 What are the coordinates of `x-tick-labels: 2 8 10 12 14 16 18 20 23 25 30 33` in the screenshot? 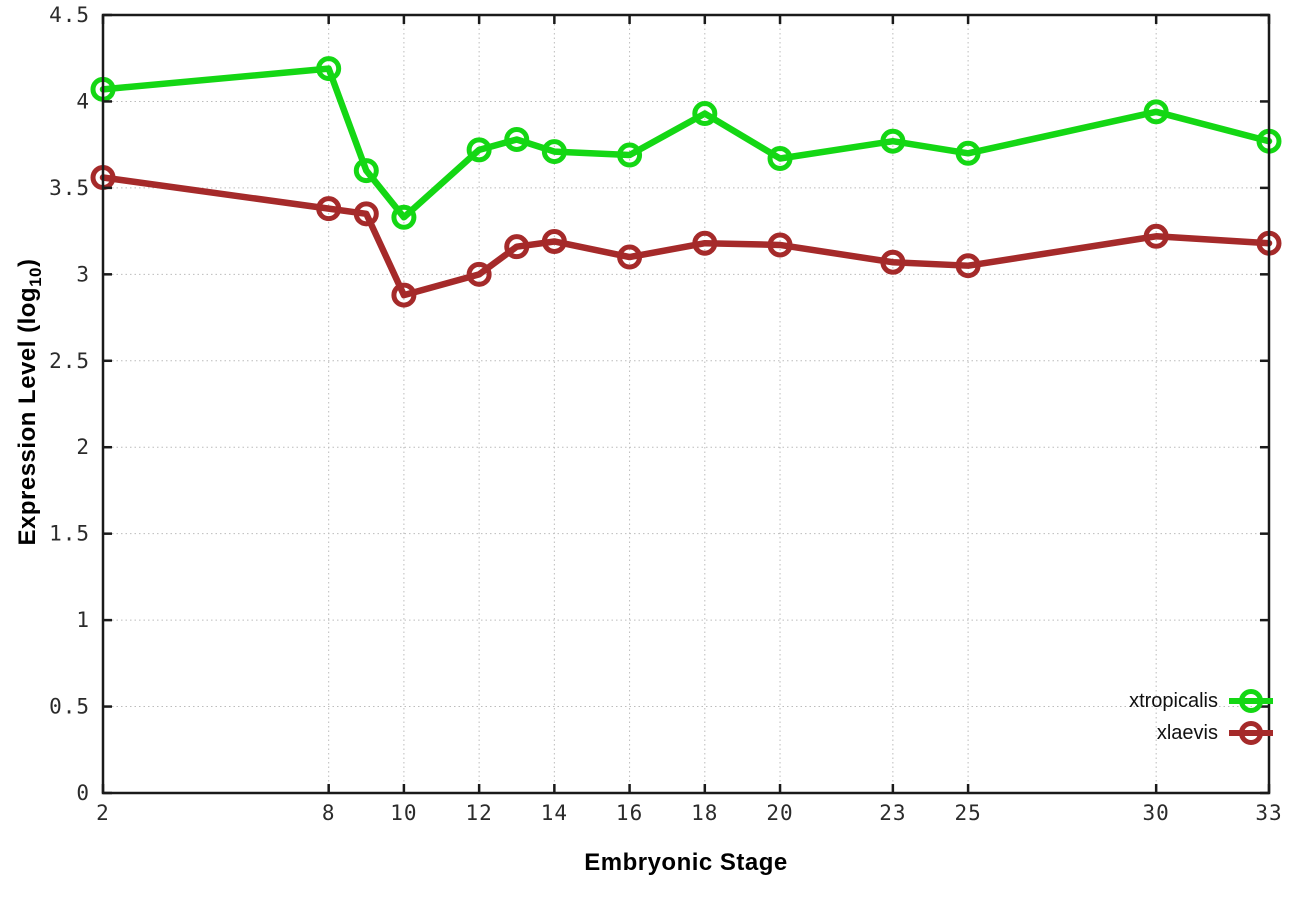 It's located at (689, 813).